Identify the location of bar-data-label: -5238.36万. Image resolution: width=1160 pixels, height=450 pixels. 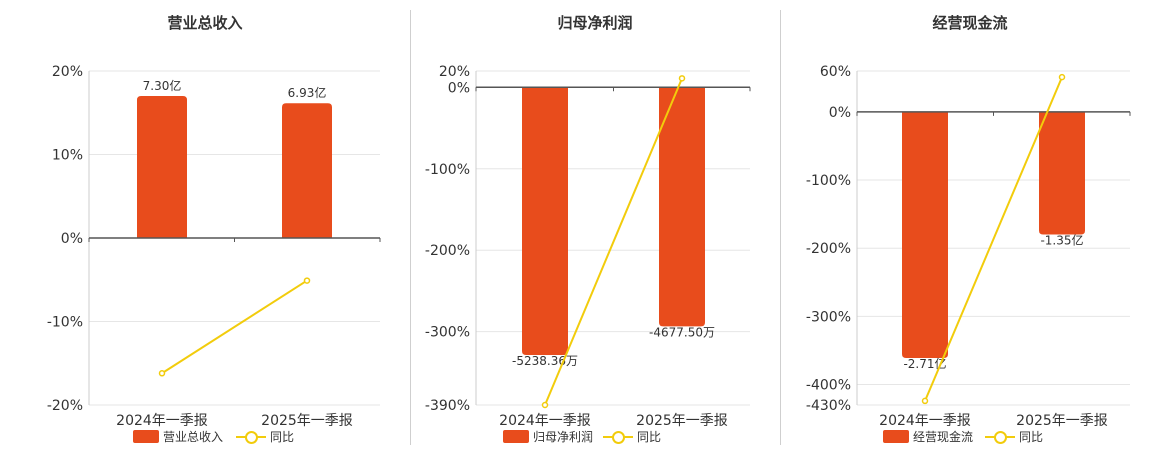
(545, 361).